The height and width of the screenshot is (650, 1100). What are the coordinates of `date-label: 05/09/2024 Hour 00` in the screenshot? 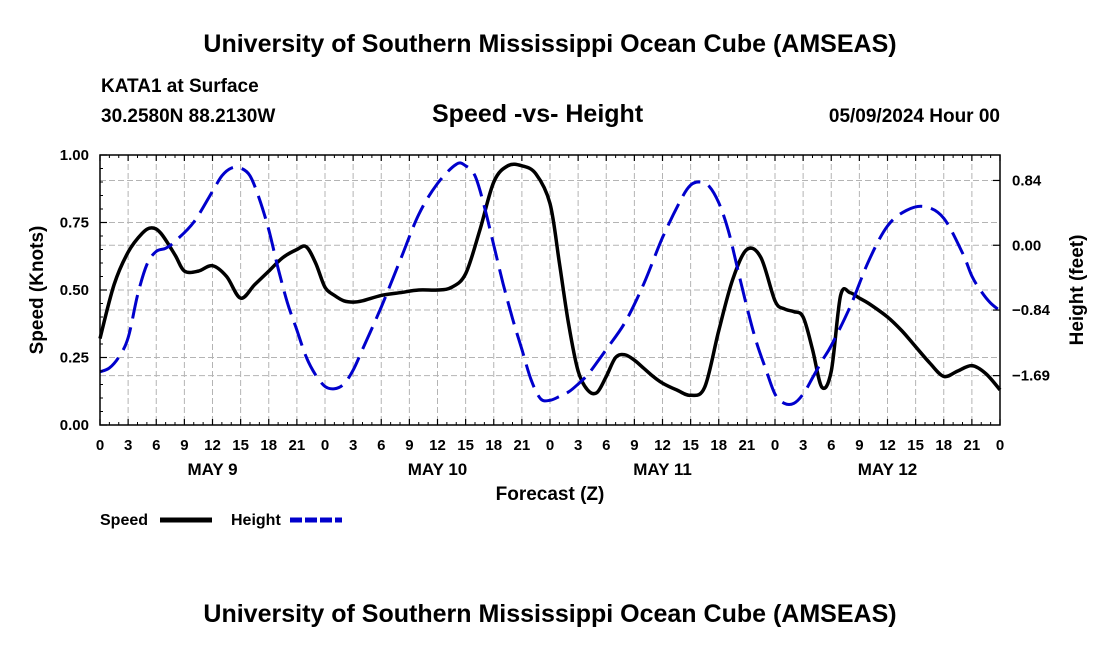 It's located at (914, 116).